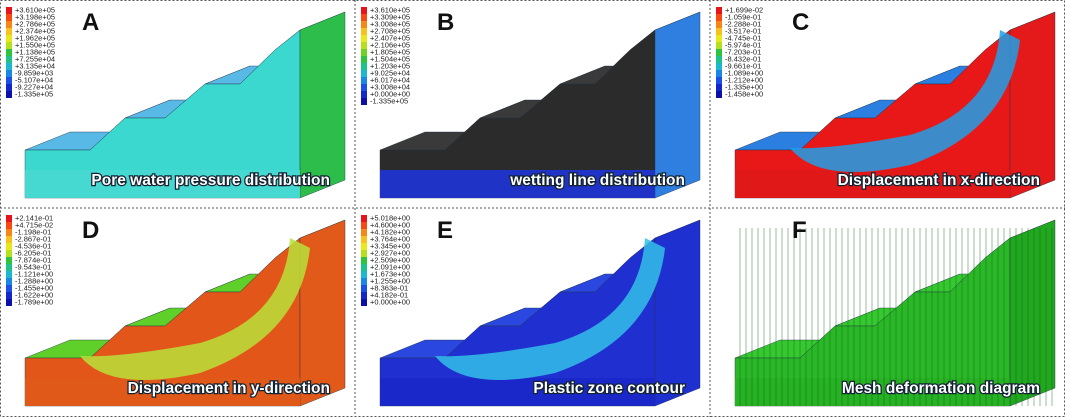 Image resolution: width=1065 pixels, height=417 pixels. I want to click on legend-label: -5.974e-01, so click(743, 44).